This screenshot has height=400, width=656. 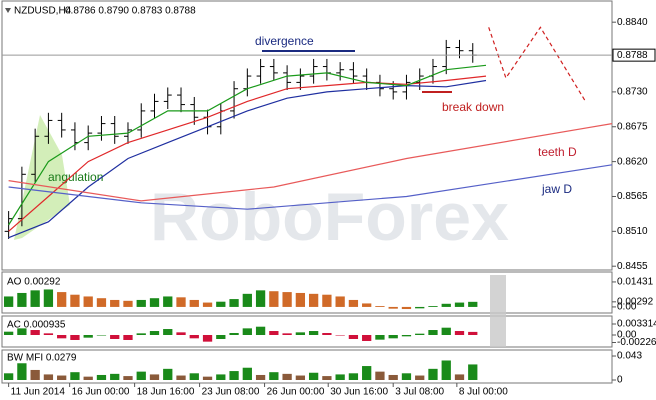 I want to click on annotation: jaw D, so click(x=556, y=189).